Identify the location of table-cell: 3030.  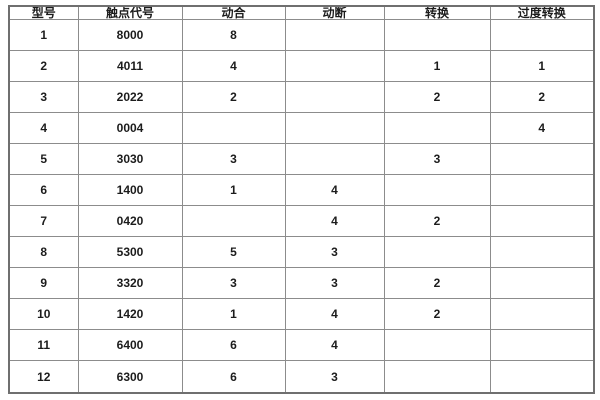
(130, 159).